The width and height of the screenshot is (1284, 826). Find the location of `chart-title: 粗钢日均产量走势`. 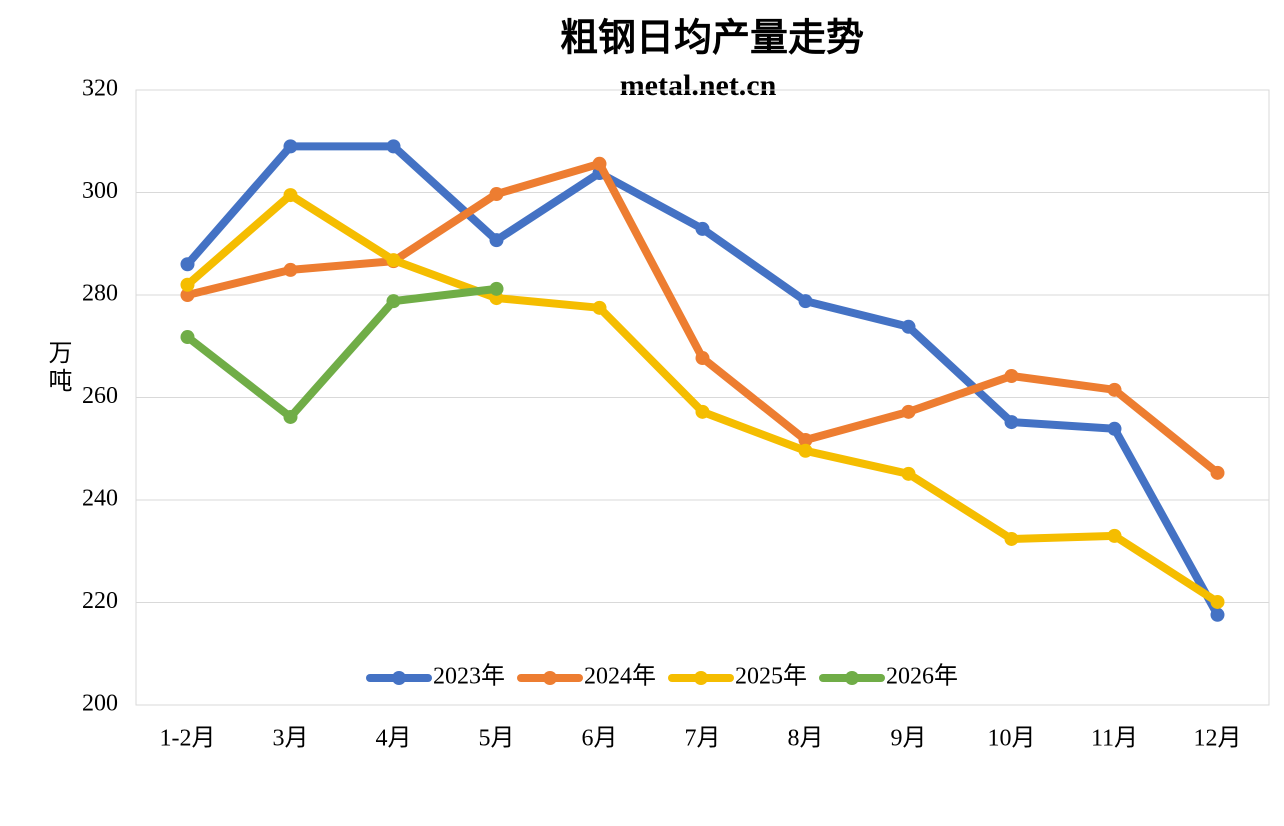

chart-title: 粗钢日均产量走势 is located at coordinates (712, 39).